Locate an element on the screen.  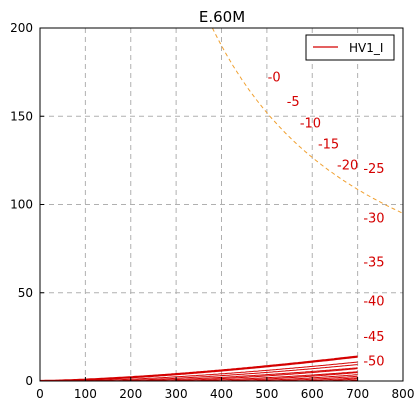
grid-voltage-label: -15 is located at coordinates (328, 144).